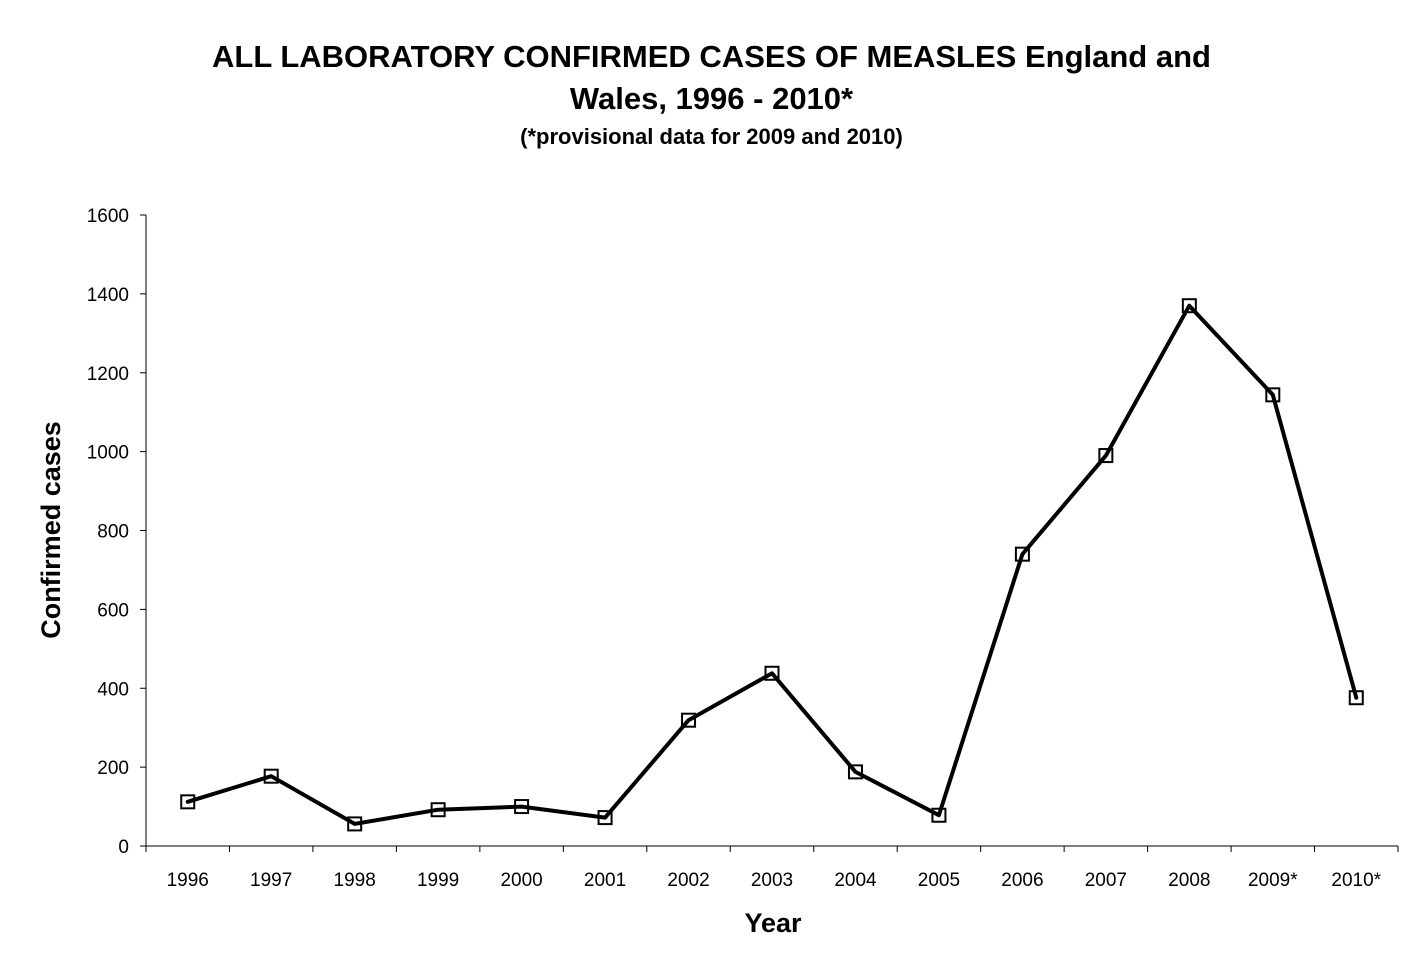 The width and height of the screenshot is (1423, 963). What do you see at coordinates (123, 847) in the screenshot?
I see `y-tick-label: 0` at bounding box center [123, 847].